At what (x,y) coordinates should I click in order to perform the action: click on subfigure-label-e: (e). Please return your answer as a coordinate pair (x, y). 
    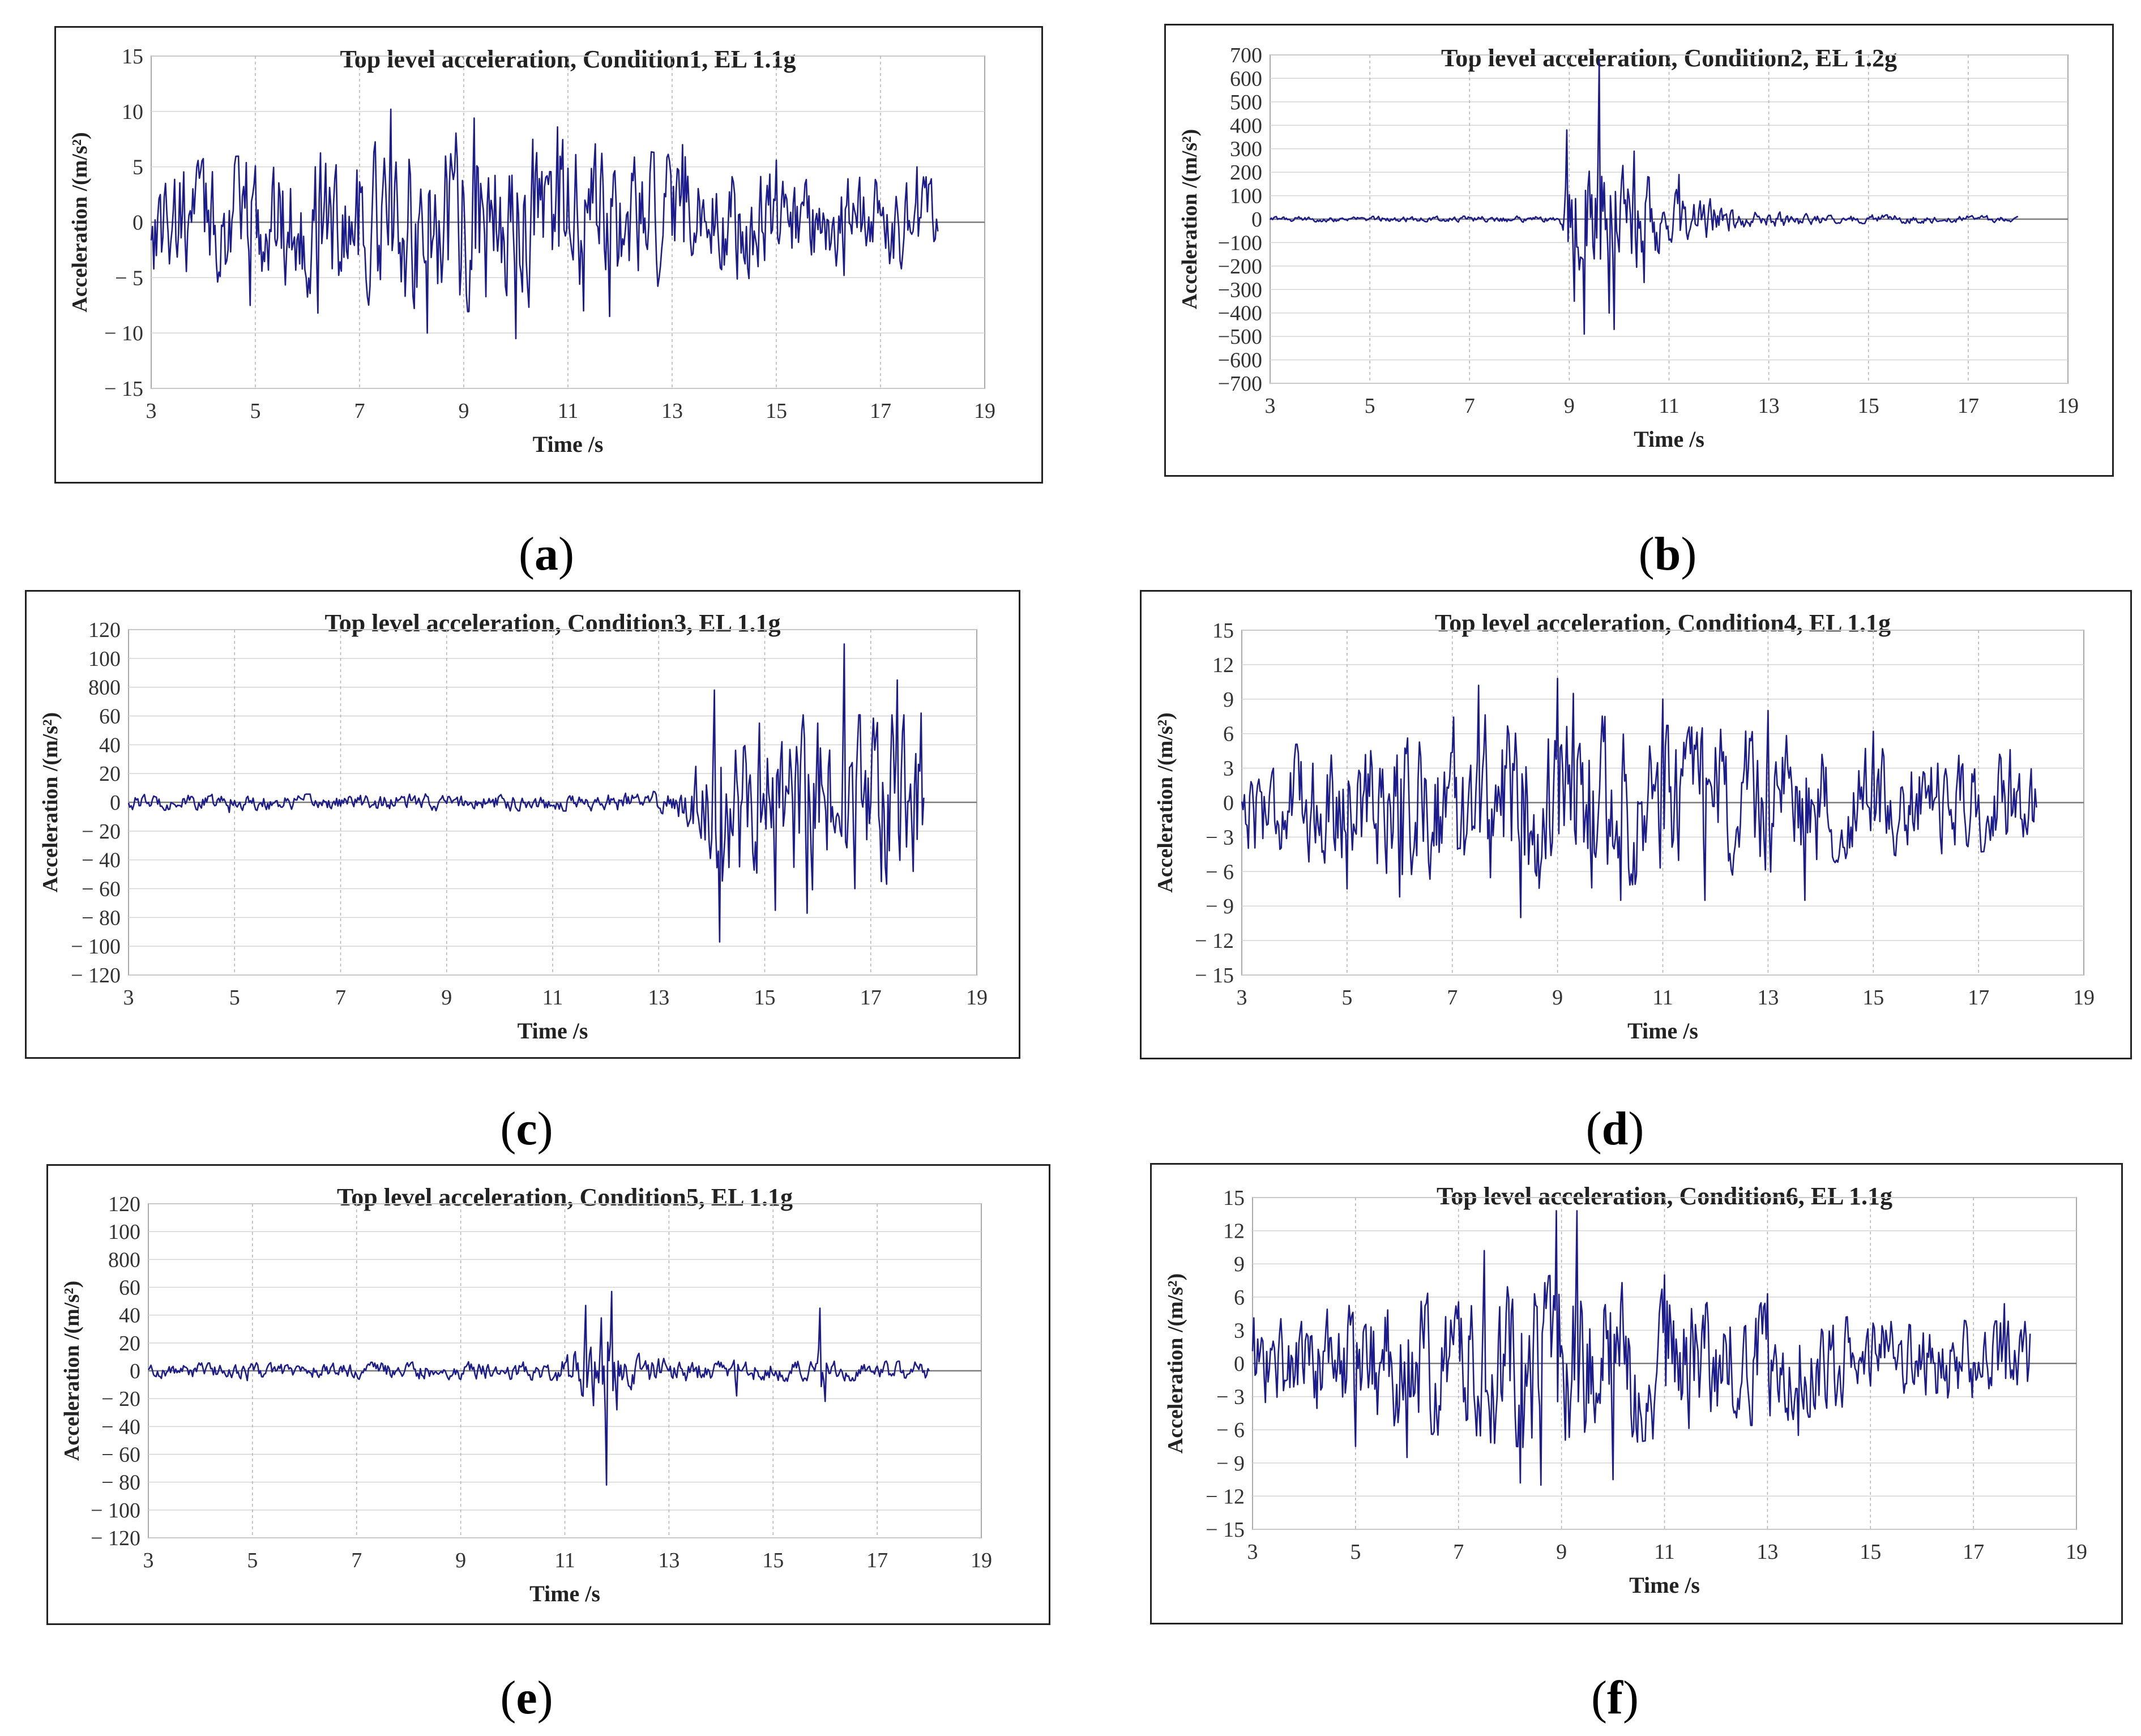
    Looking at the image, I should click on (526, 1697).